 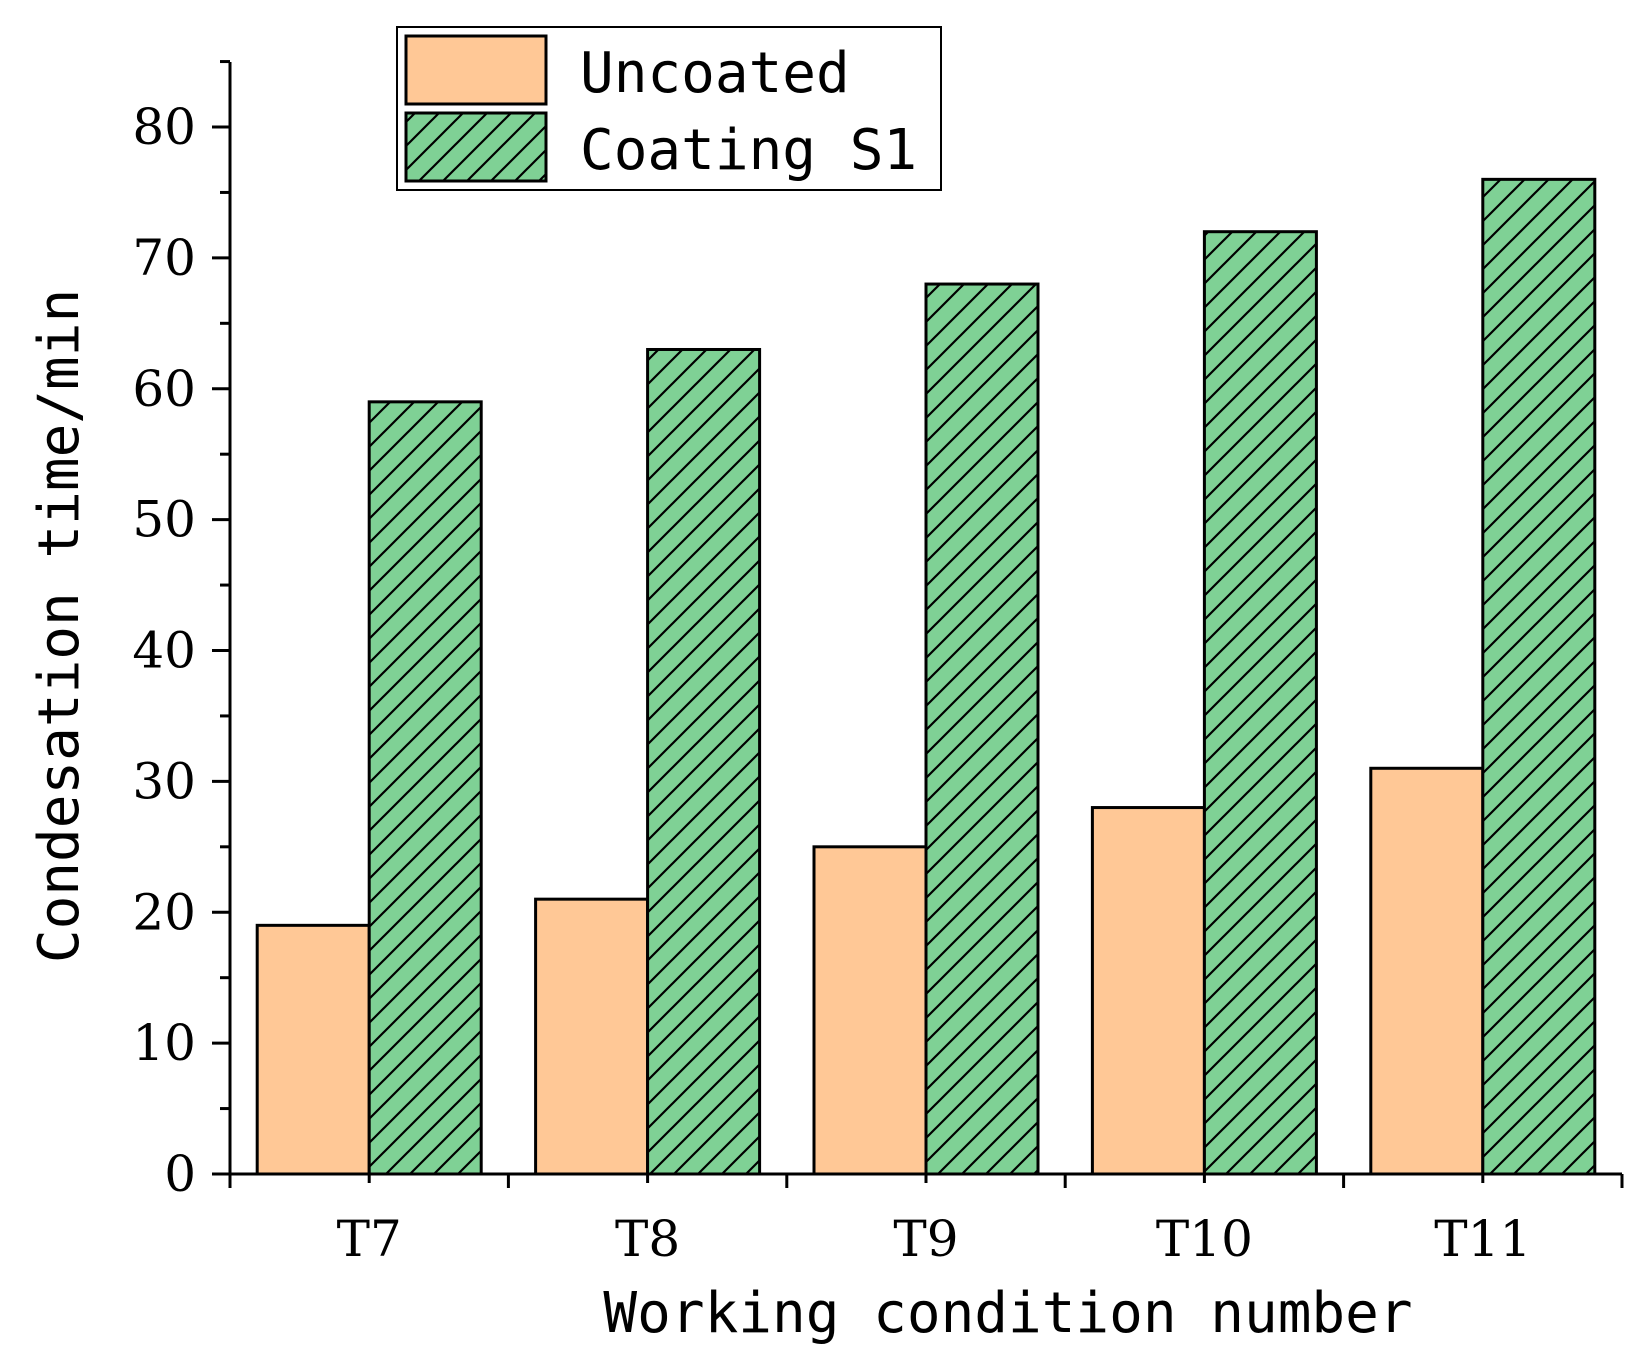 I want to click on y-tick-label: 80, so click(x=164, y=127).